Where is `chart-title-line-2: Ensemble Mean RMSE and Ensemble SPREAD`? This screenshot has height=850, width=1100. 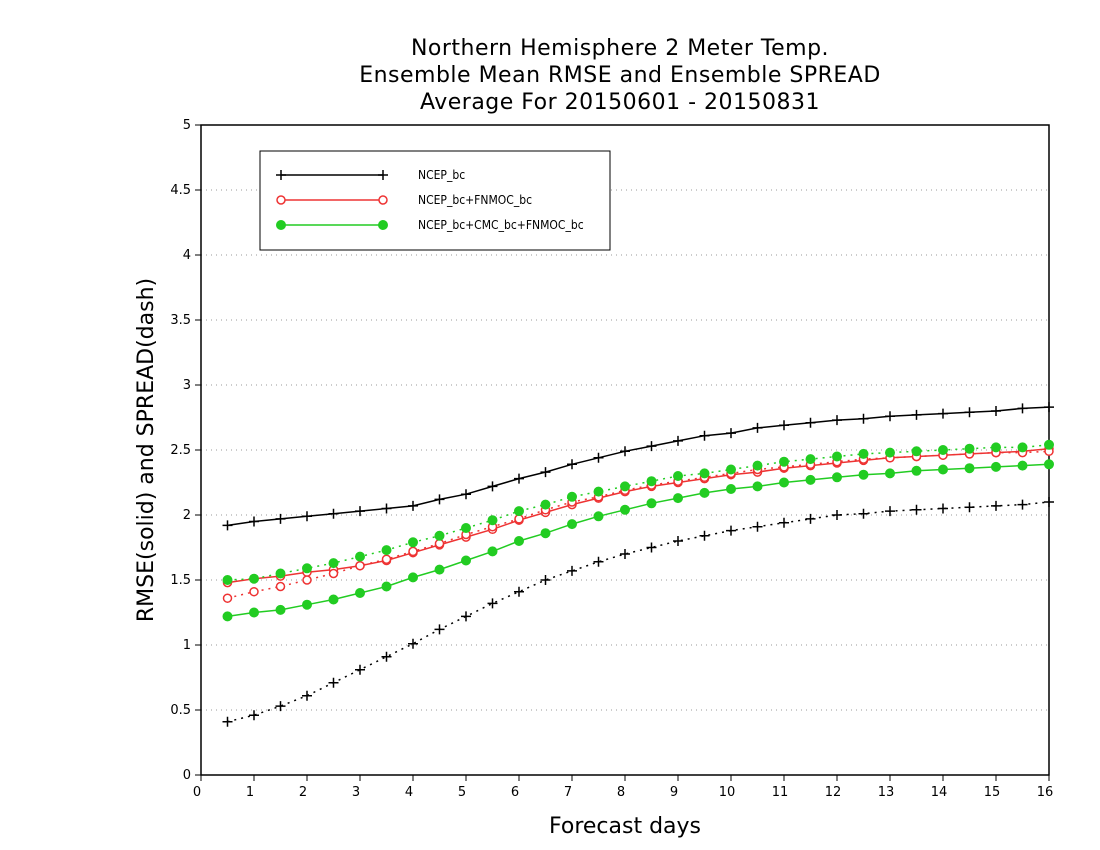 chart-title-line-2: Ensemble Mean RMSE and Ensemble SPREAD is located at coordinates (620, 75).